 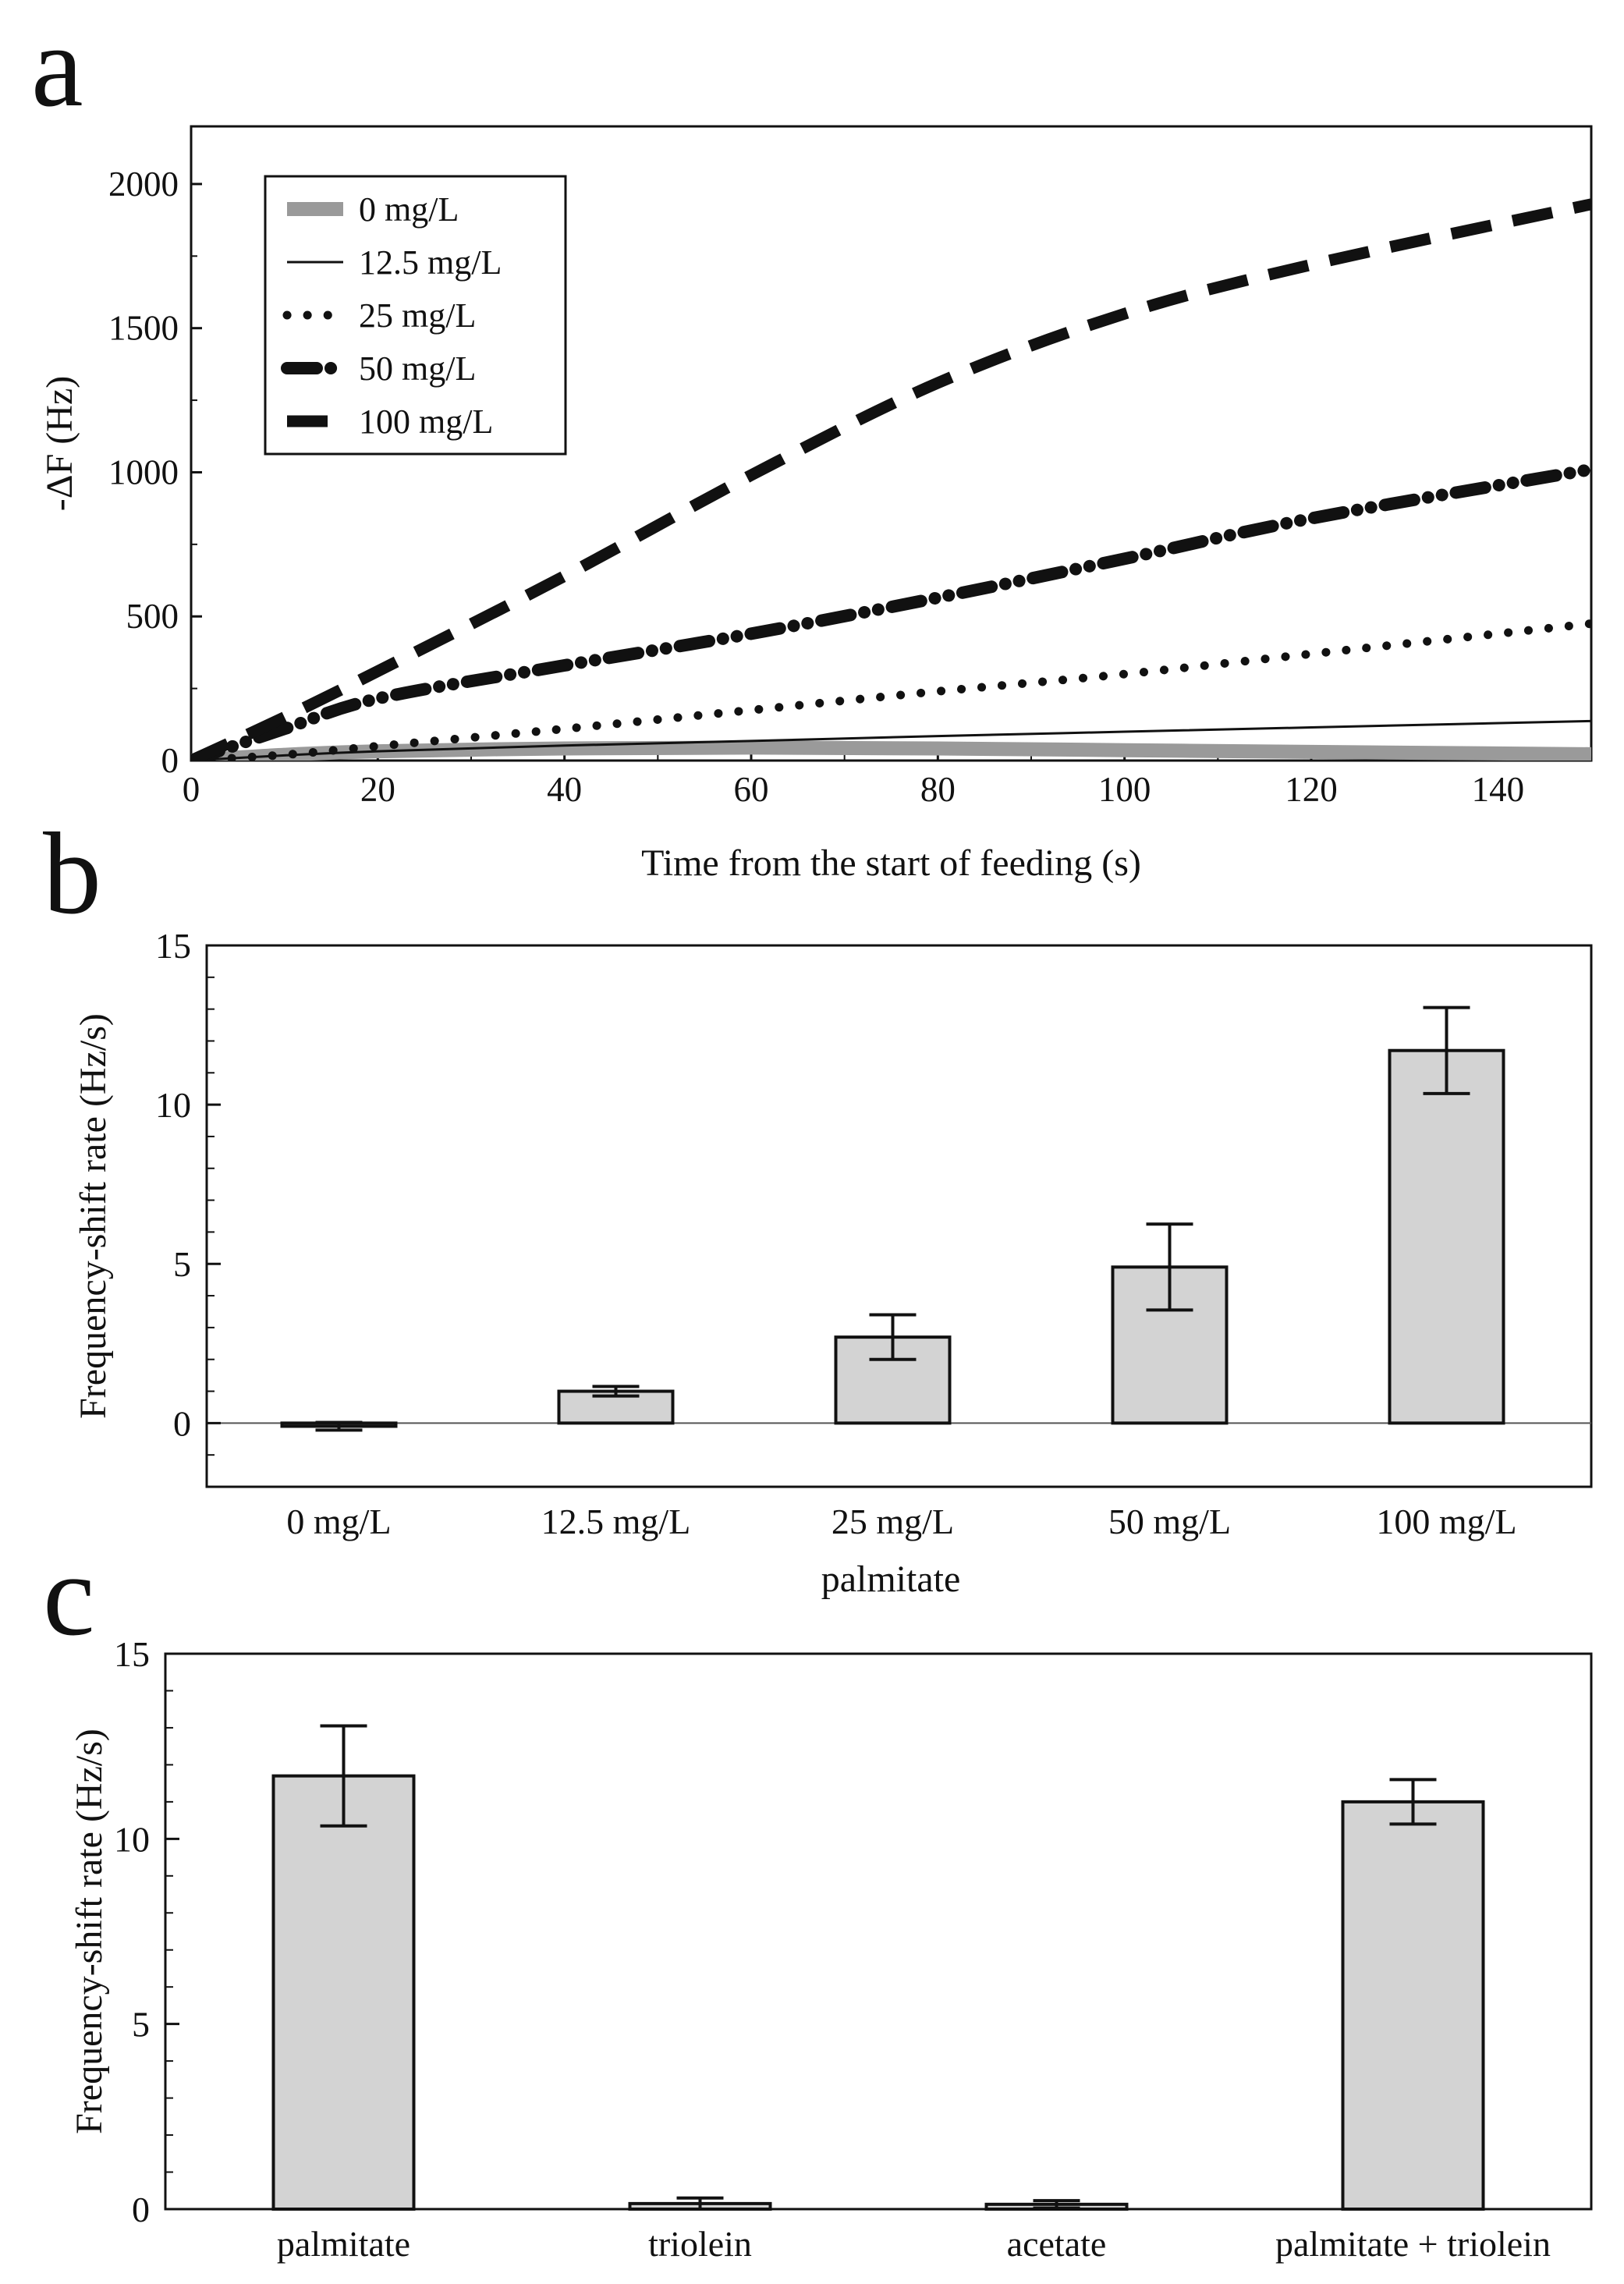 What do you see at coordinates (891, 612) in the screenshot?
I see `series-50mgL-line` at bounding box center [891, 612].